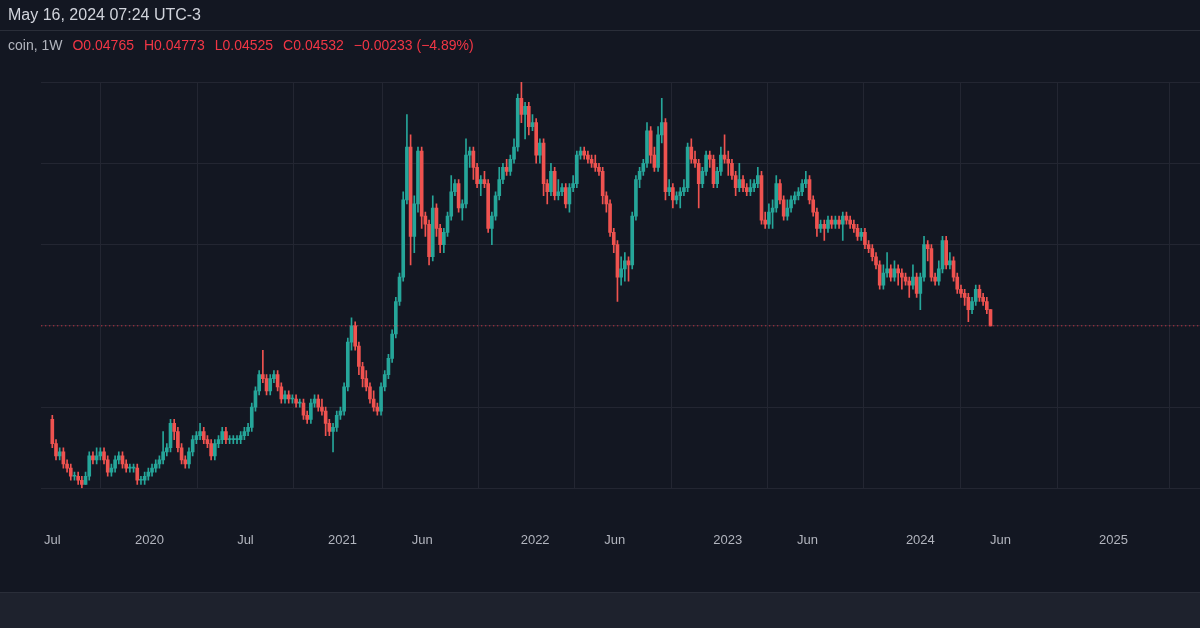  I want to click on chart-subtitle: coin, 1W, so click(35, 45).